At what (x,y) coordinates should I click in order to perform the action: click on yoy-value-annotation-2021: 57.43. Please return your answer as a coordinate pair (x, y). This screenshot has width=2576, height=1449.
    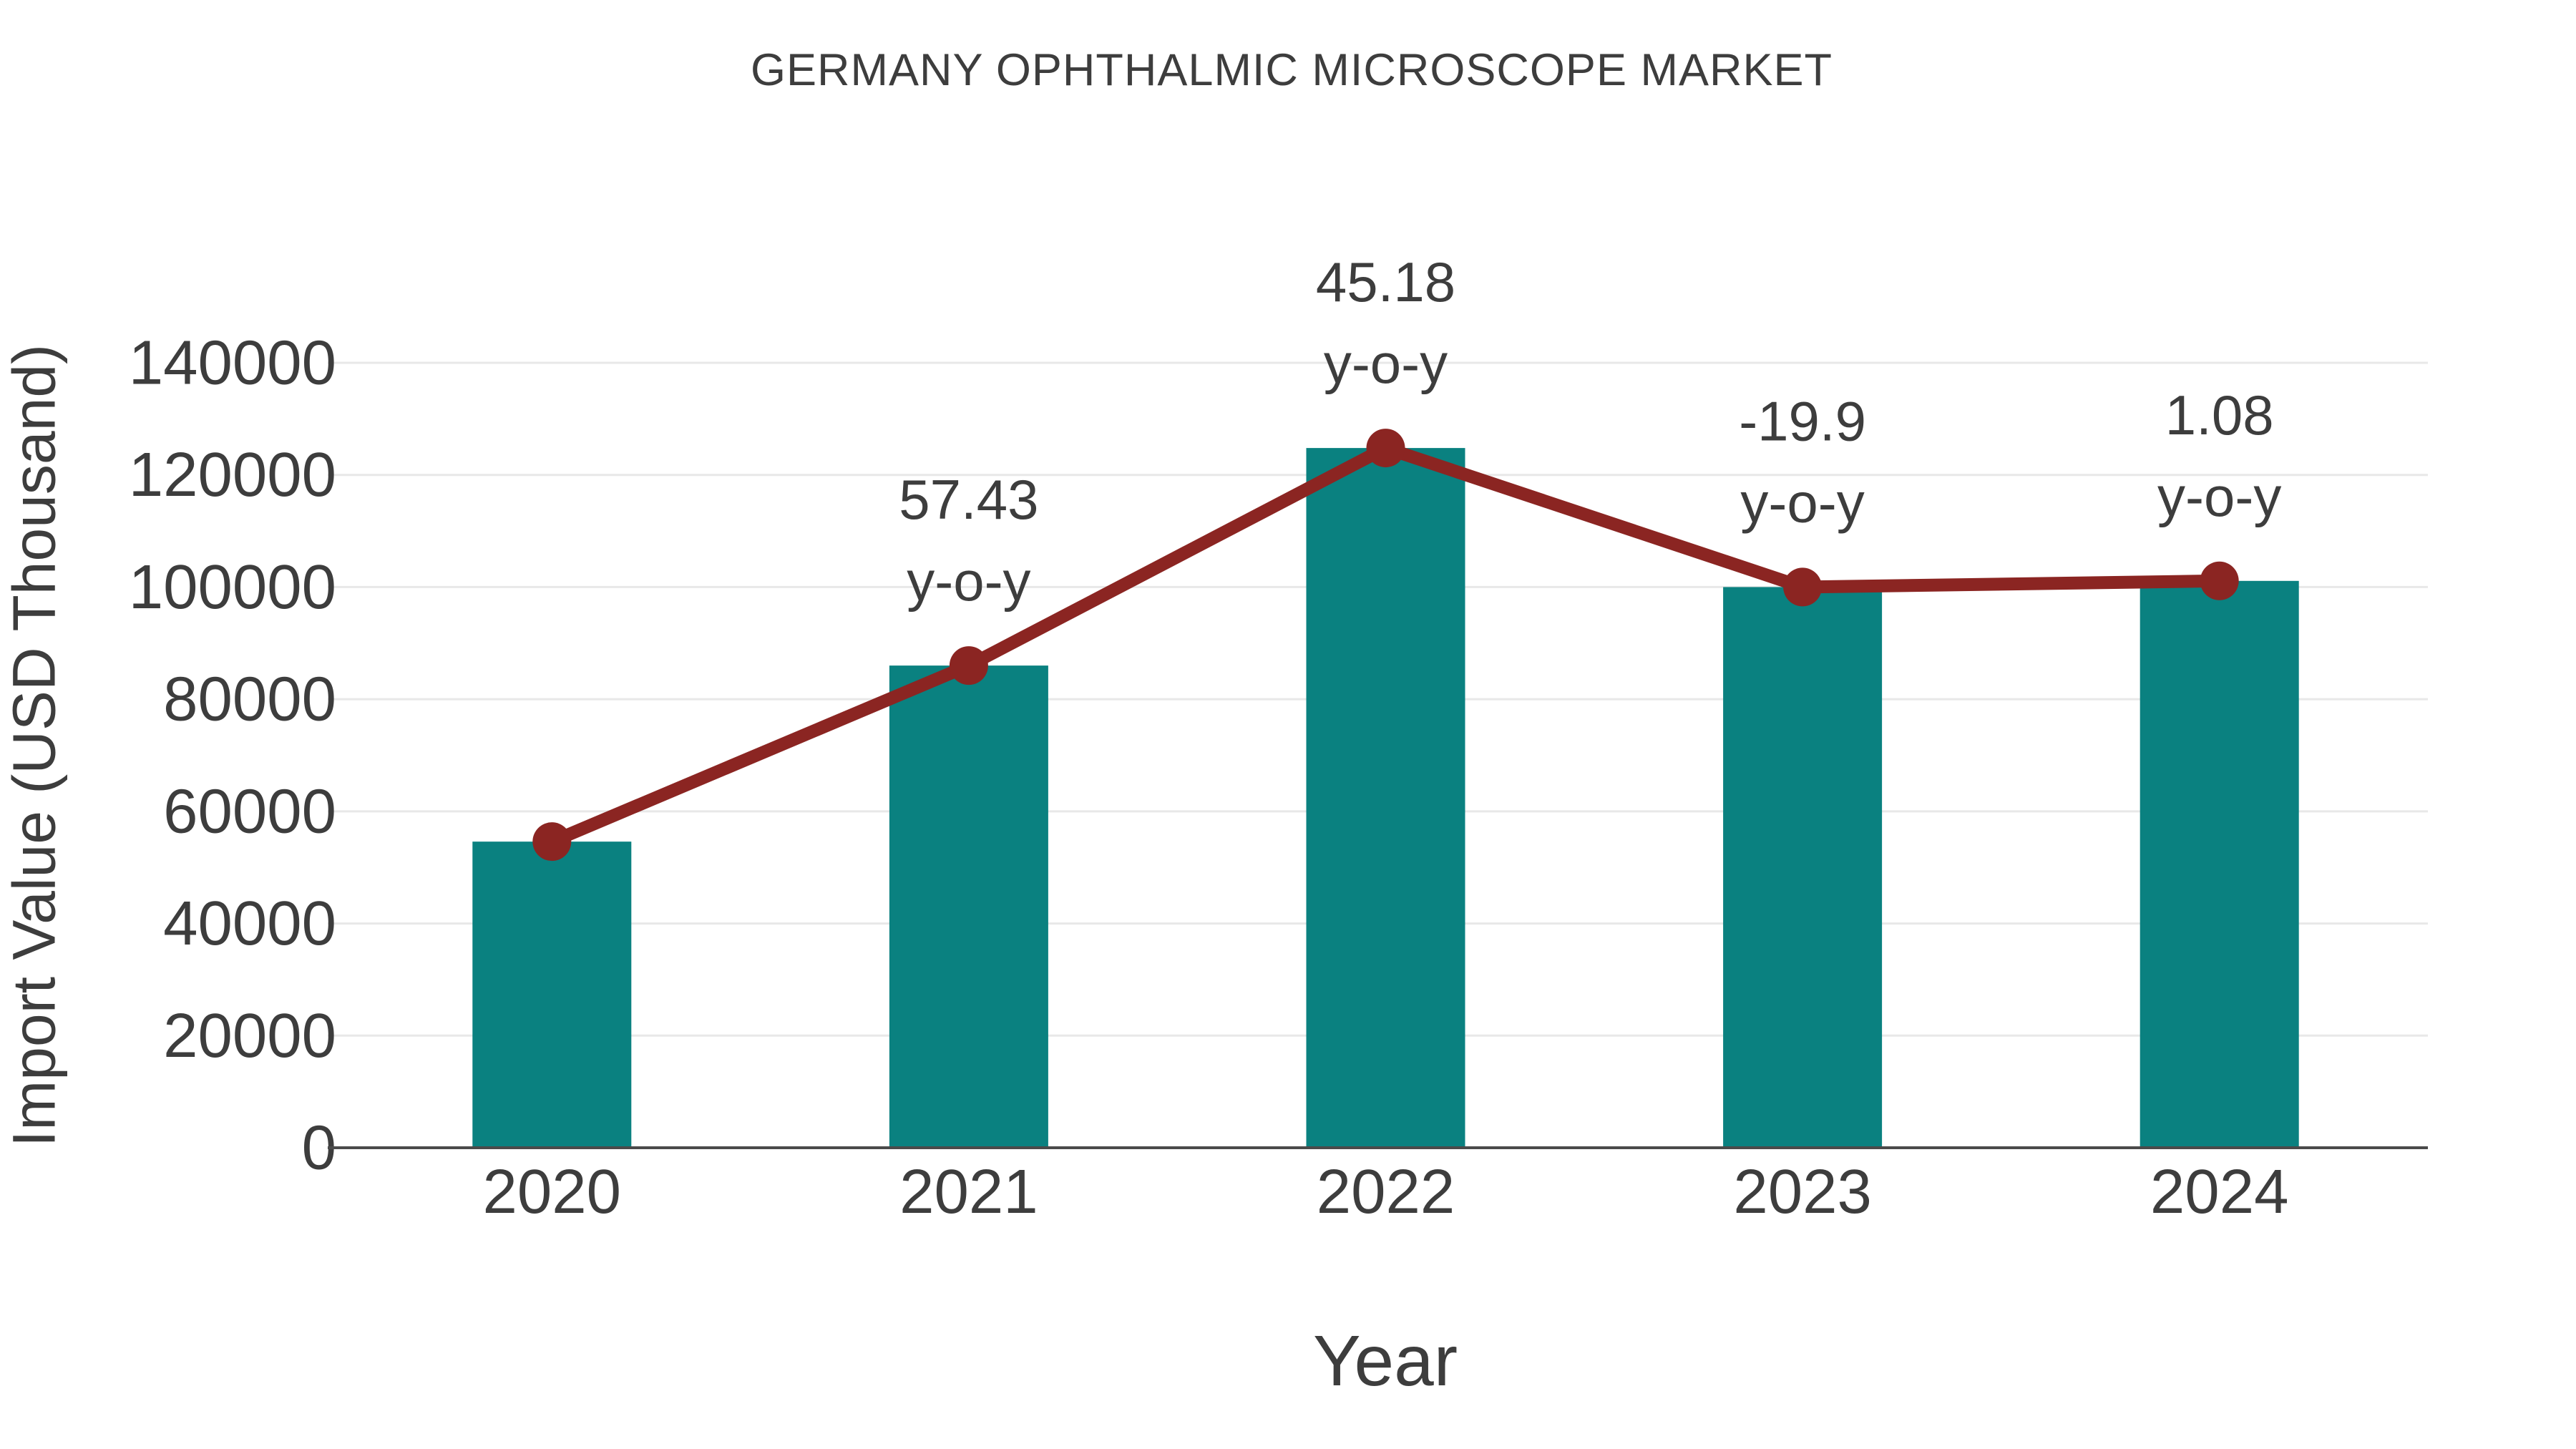
    Looking at the image, I should click on (968, 499).